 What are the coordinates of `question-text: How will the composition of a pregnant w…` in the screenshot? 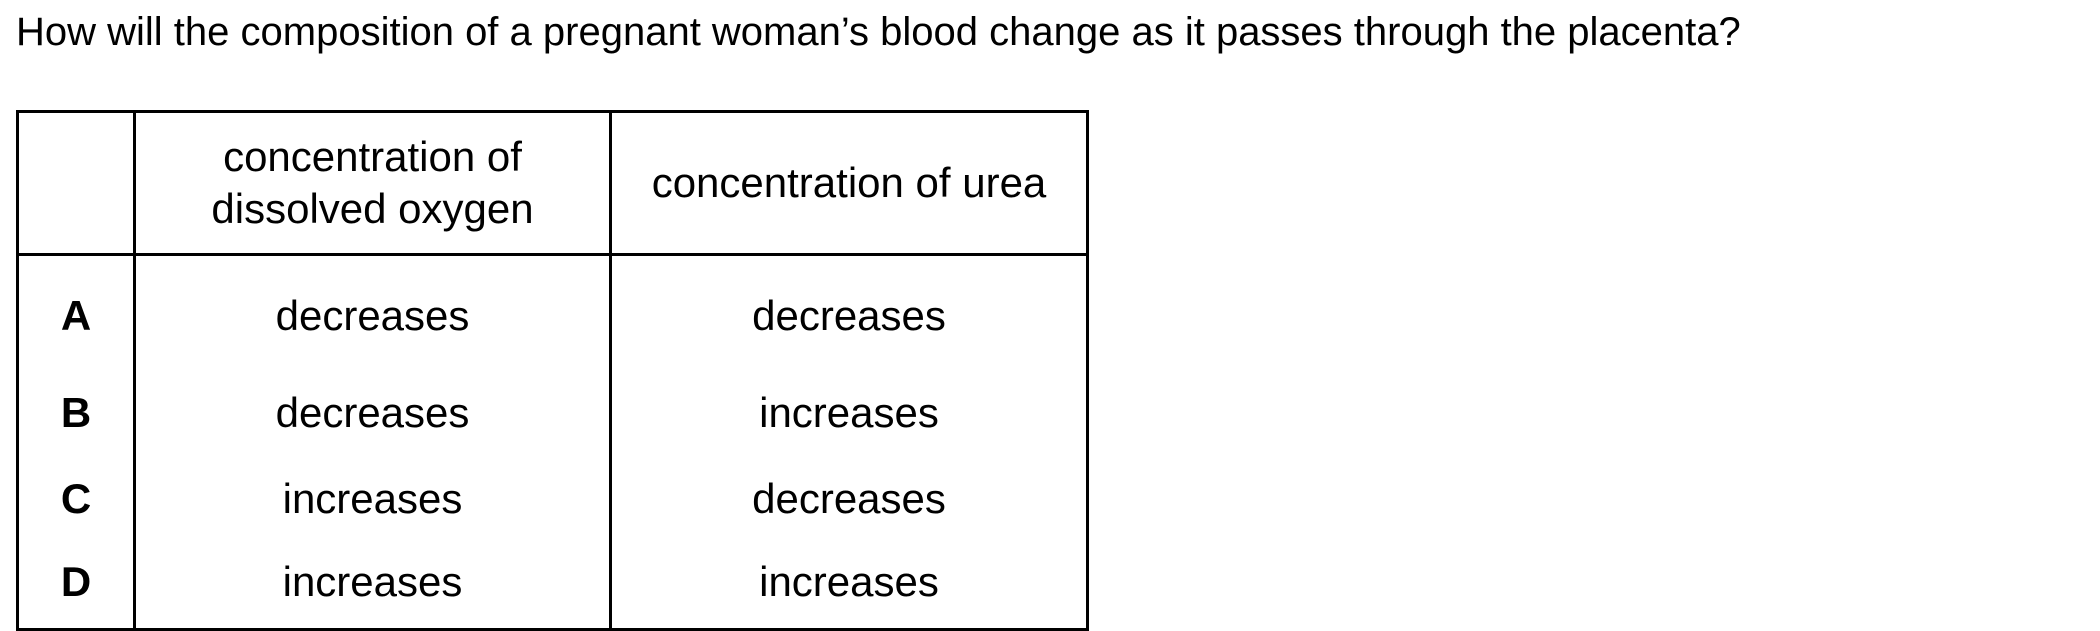 It's located at (878, 32).